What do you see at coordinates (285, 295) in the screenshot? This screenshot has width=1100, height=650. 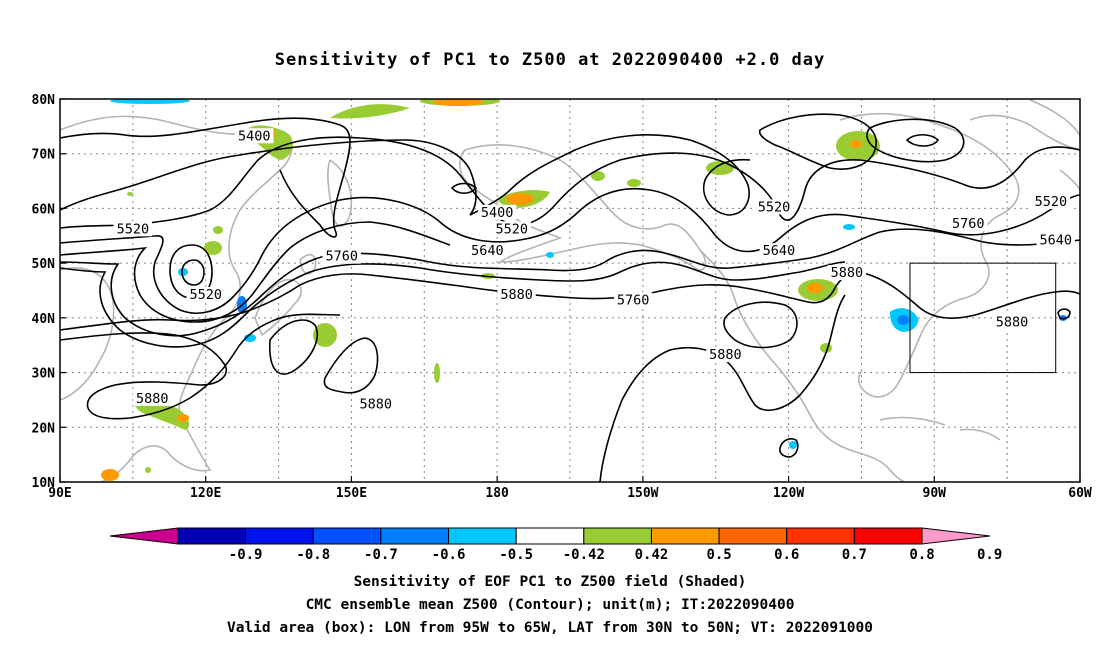 I see `coastline-japan` at bounding box center [285, 295].